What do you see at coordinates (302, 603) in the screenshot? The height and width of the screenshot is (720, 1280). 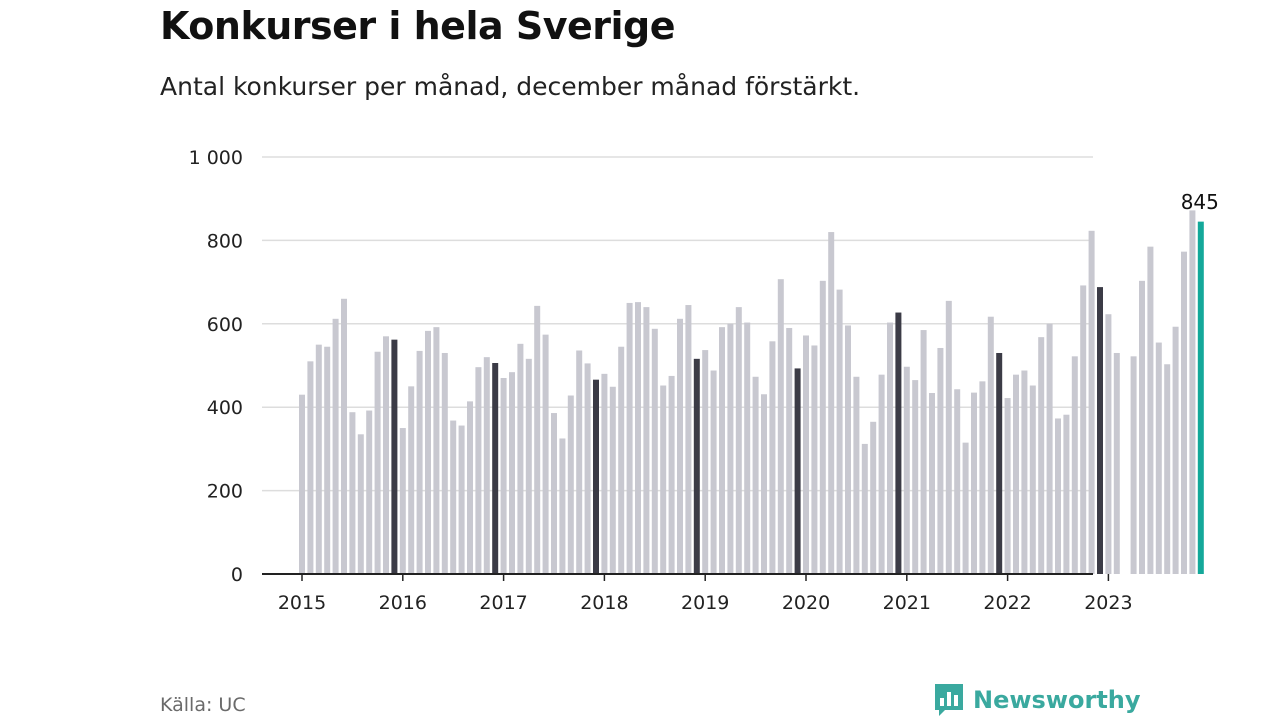 I see `x-tick-label: 2015` at bounding box center [302, 603].